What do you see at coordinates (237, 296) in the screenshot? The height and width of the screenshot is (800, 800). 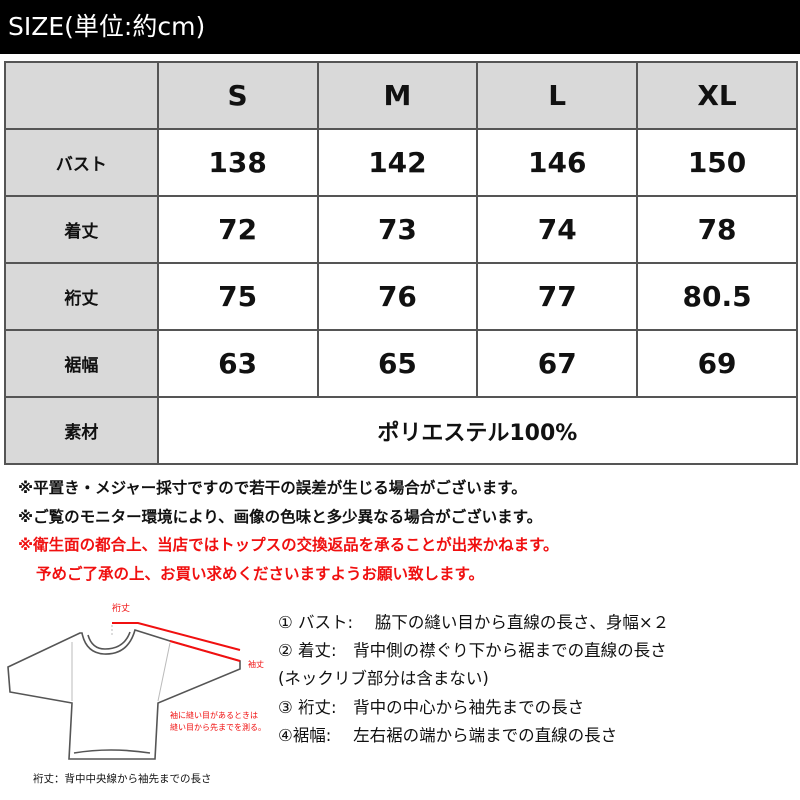 I see `cell: 75` at bounding box center [237, 296].